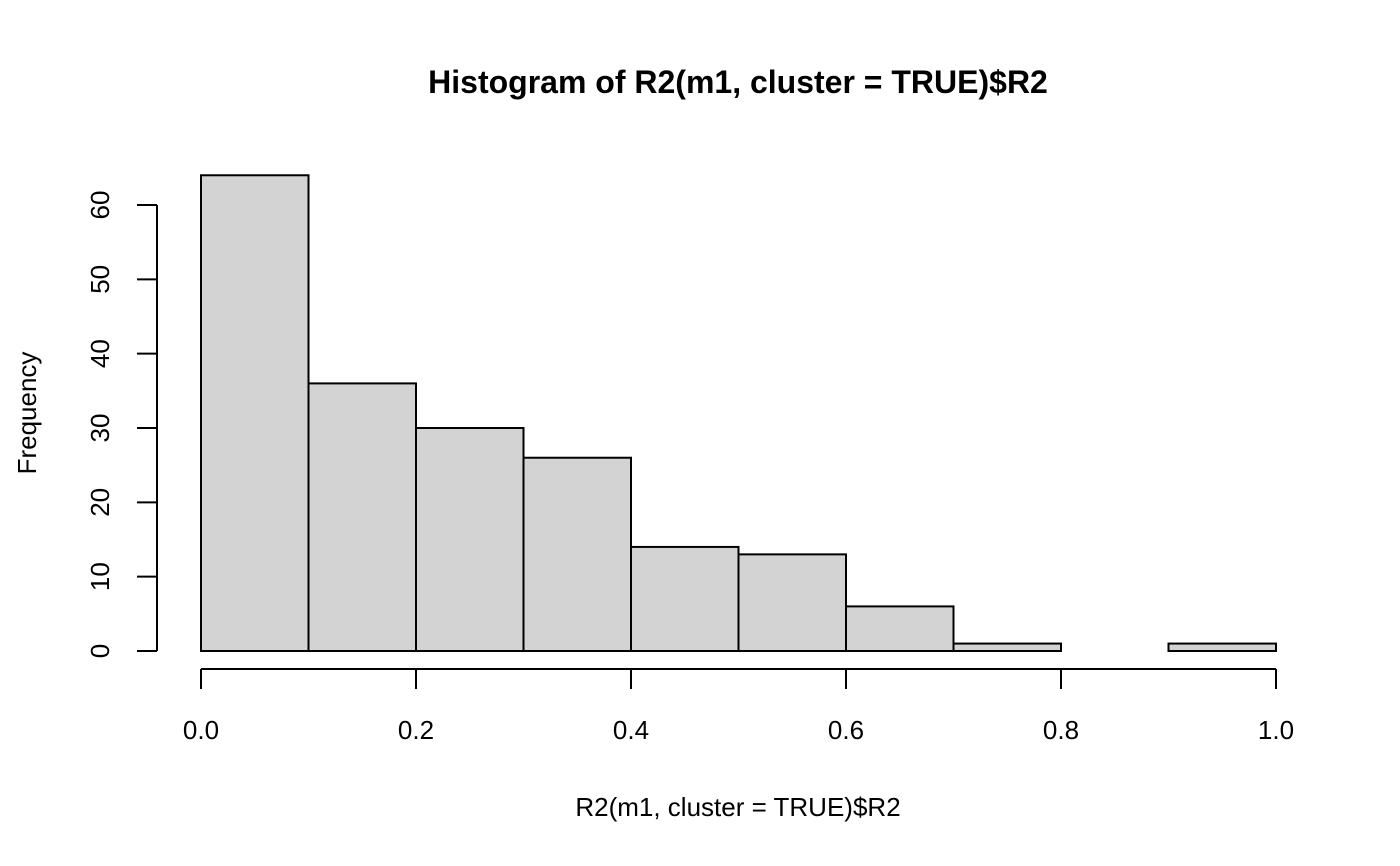 This screenshot has width=1400, height=866. What do you see at coordinates (100, 651) in the screenshot?
I see `y-tick-label-0: 0` at bounding box center [100, 651].